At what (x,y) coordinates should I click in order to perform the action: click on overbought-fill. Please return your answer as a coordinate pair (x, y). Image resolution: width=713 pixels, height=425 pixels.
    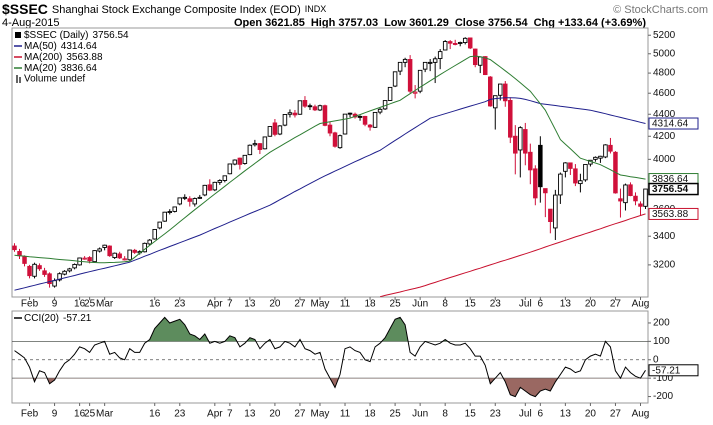
    Looking at the image, I should click on (297, 329).